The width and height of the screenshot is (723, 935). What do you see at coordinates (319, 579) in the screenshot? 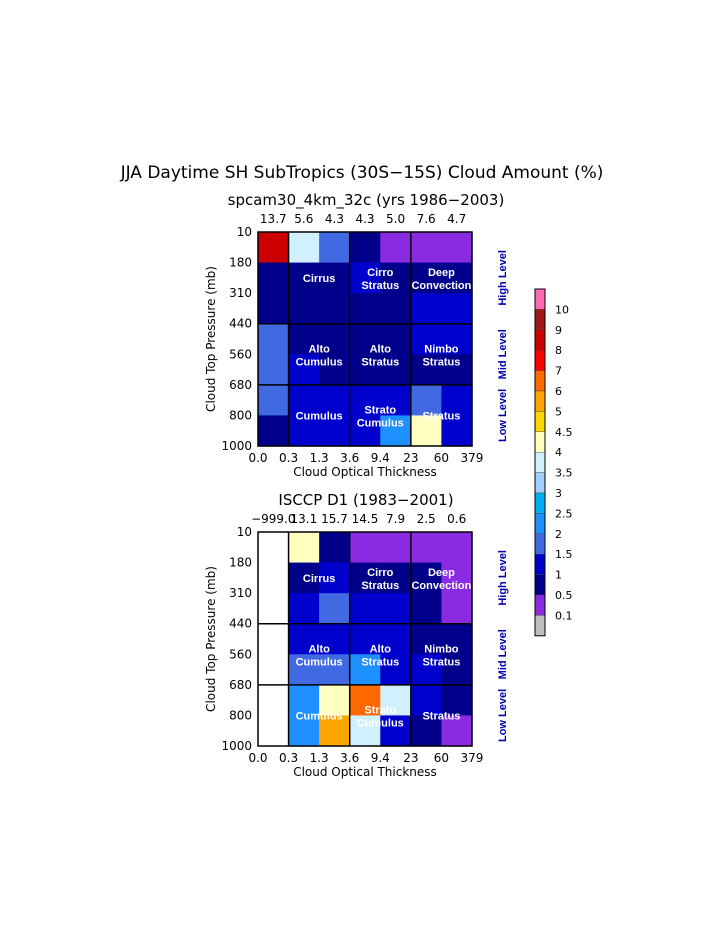
I see `cloud-type-label: Cirrus` at bounding box center [319, 579].